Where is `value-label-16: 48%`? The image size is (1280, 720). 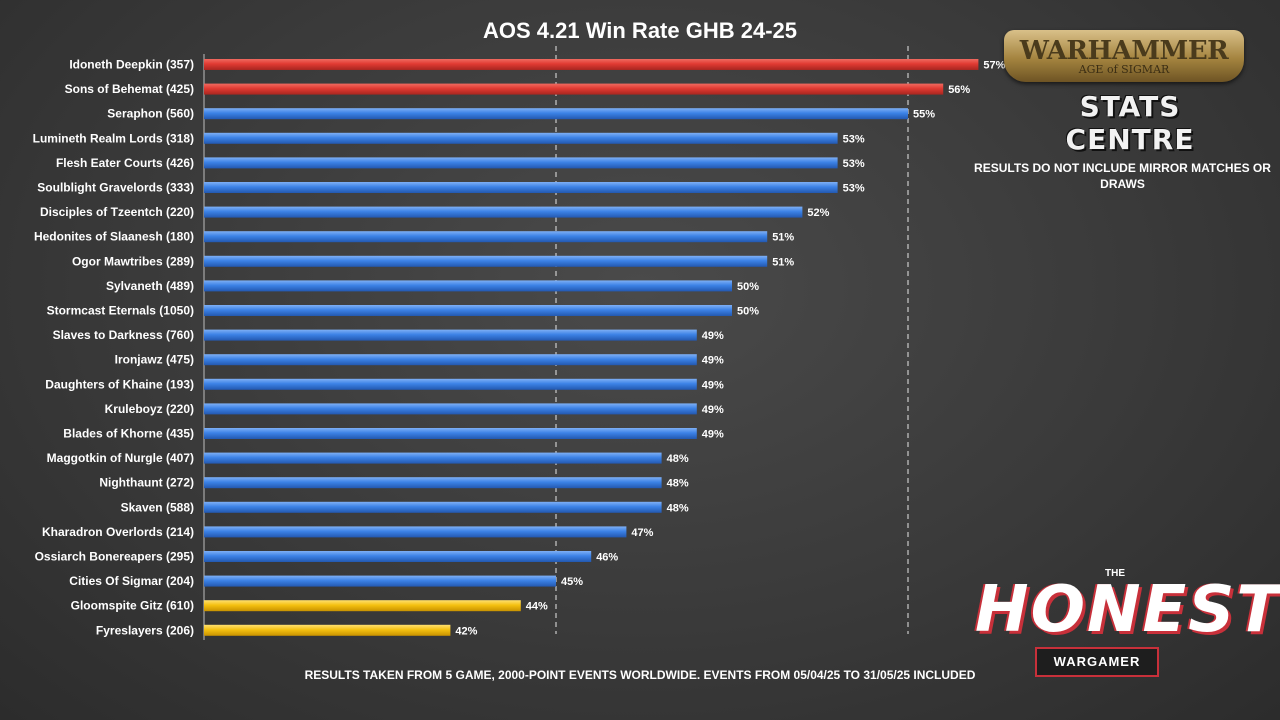
value-label-16: 48% is located at coordinates (678, 459).